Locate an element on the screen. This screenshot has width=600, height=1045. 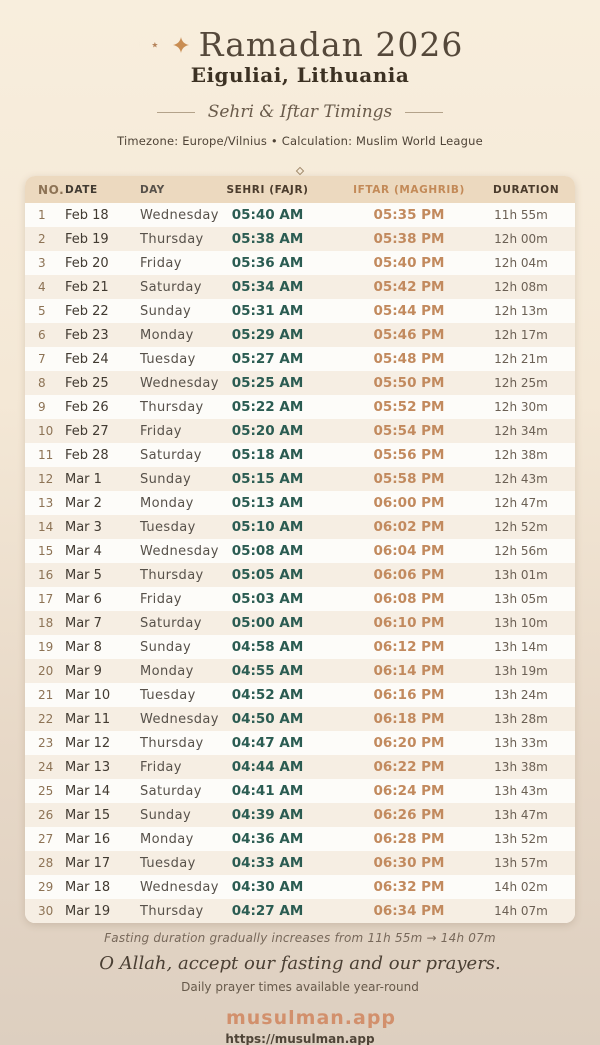
row-no: 17 is located at coordinates (46, 599).